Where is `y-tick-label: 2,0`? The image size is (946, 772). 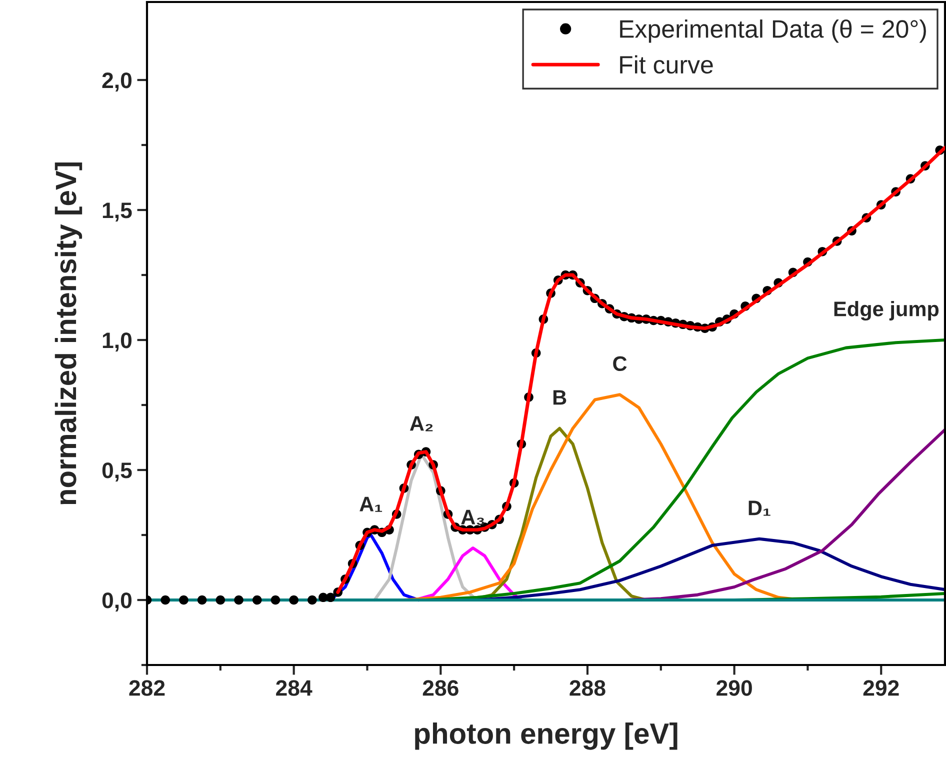 y-tick-label: 2,0 is located at coordinates (117, 82).